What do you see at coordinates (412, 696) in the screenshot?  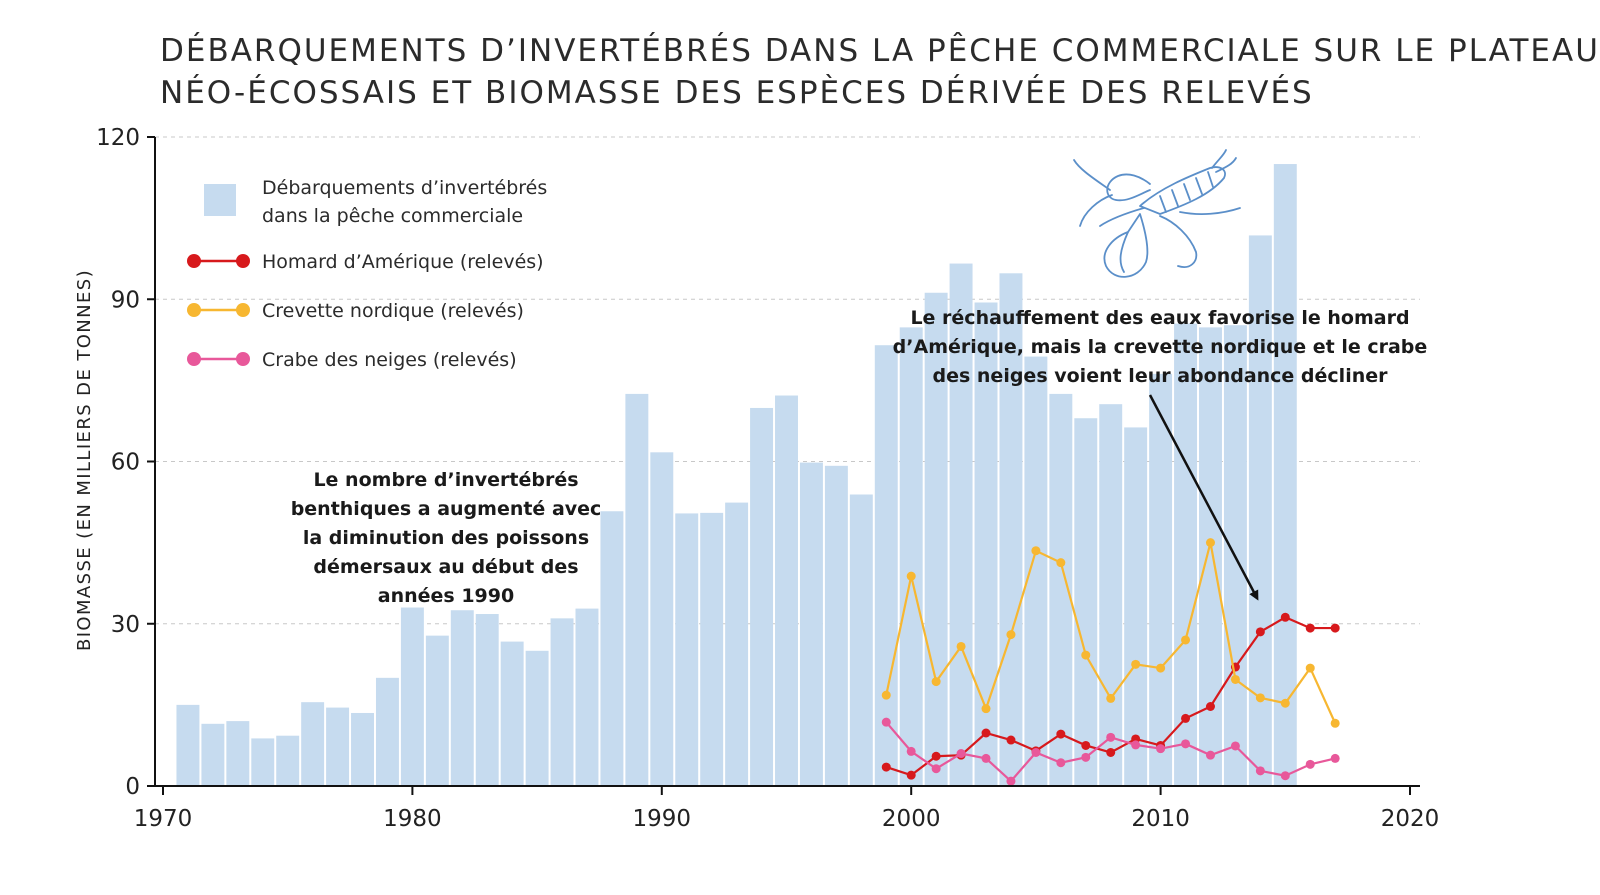 I see `bar-1980` at bounding box center [412, 696].